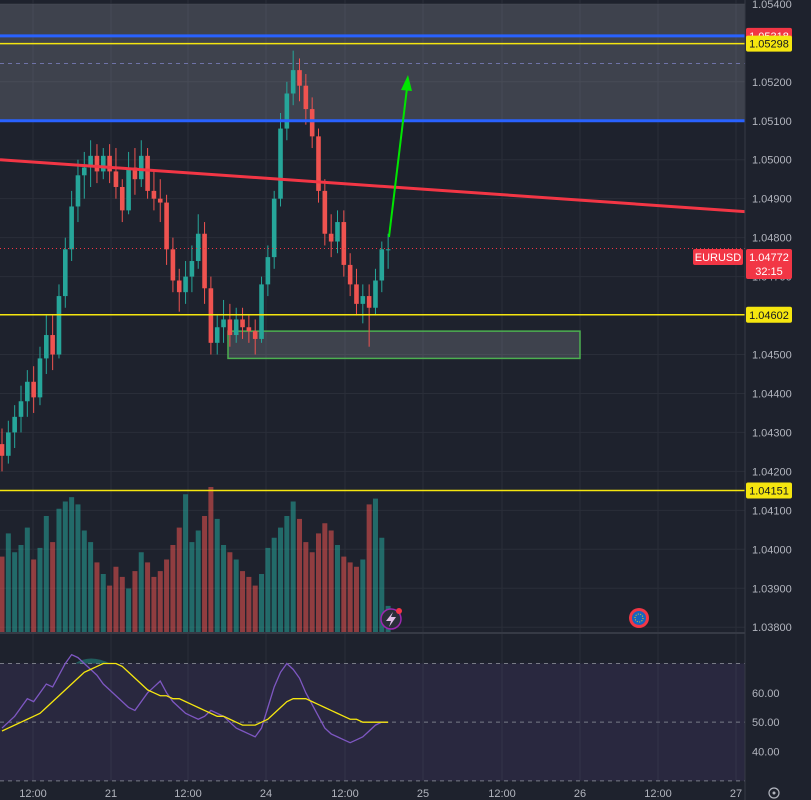 The height and width of the screenshot is (800, 811). What do you see at coordinates (766, 723) in the screenshot?
I see `rsi-tick-label: 50.00` at bounding box center [766, 723].